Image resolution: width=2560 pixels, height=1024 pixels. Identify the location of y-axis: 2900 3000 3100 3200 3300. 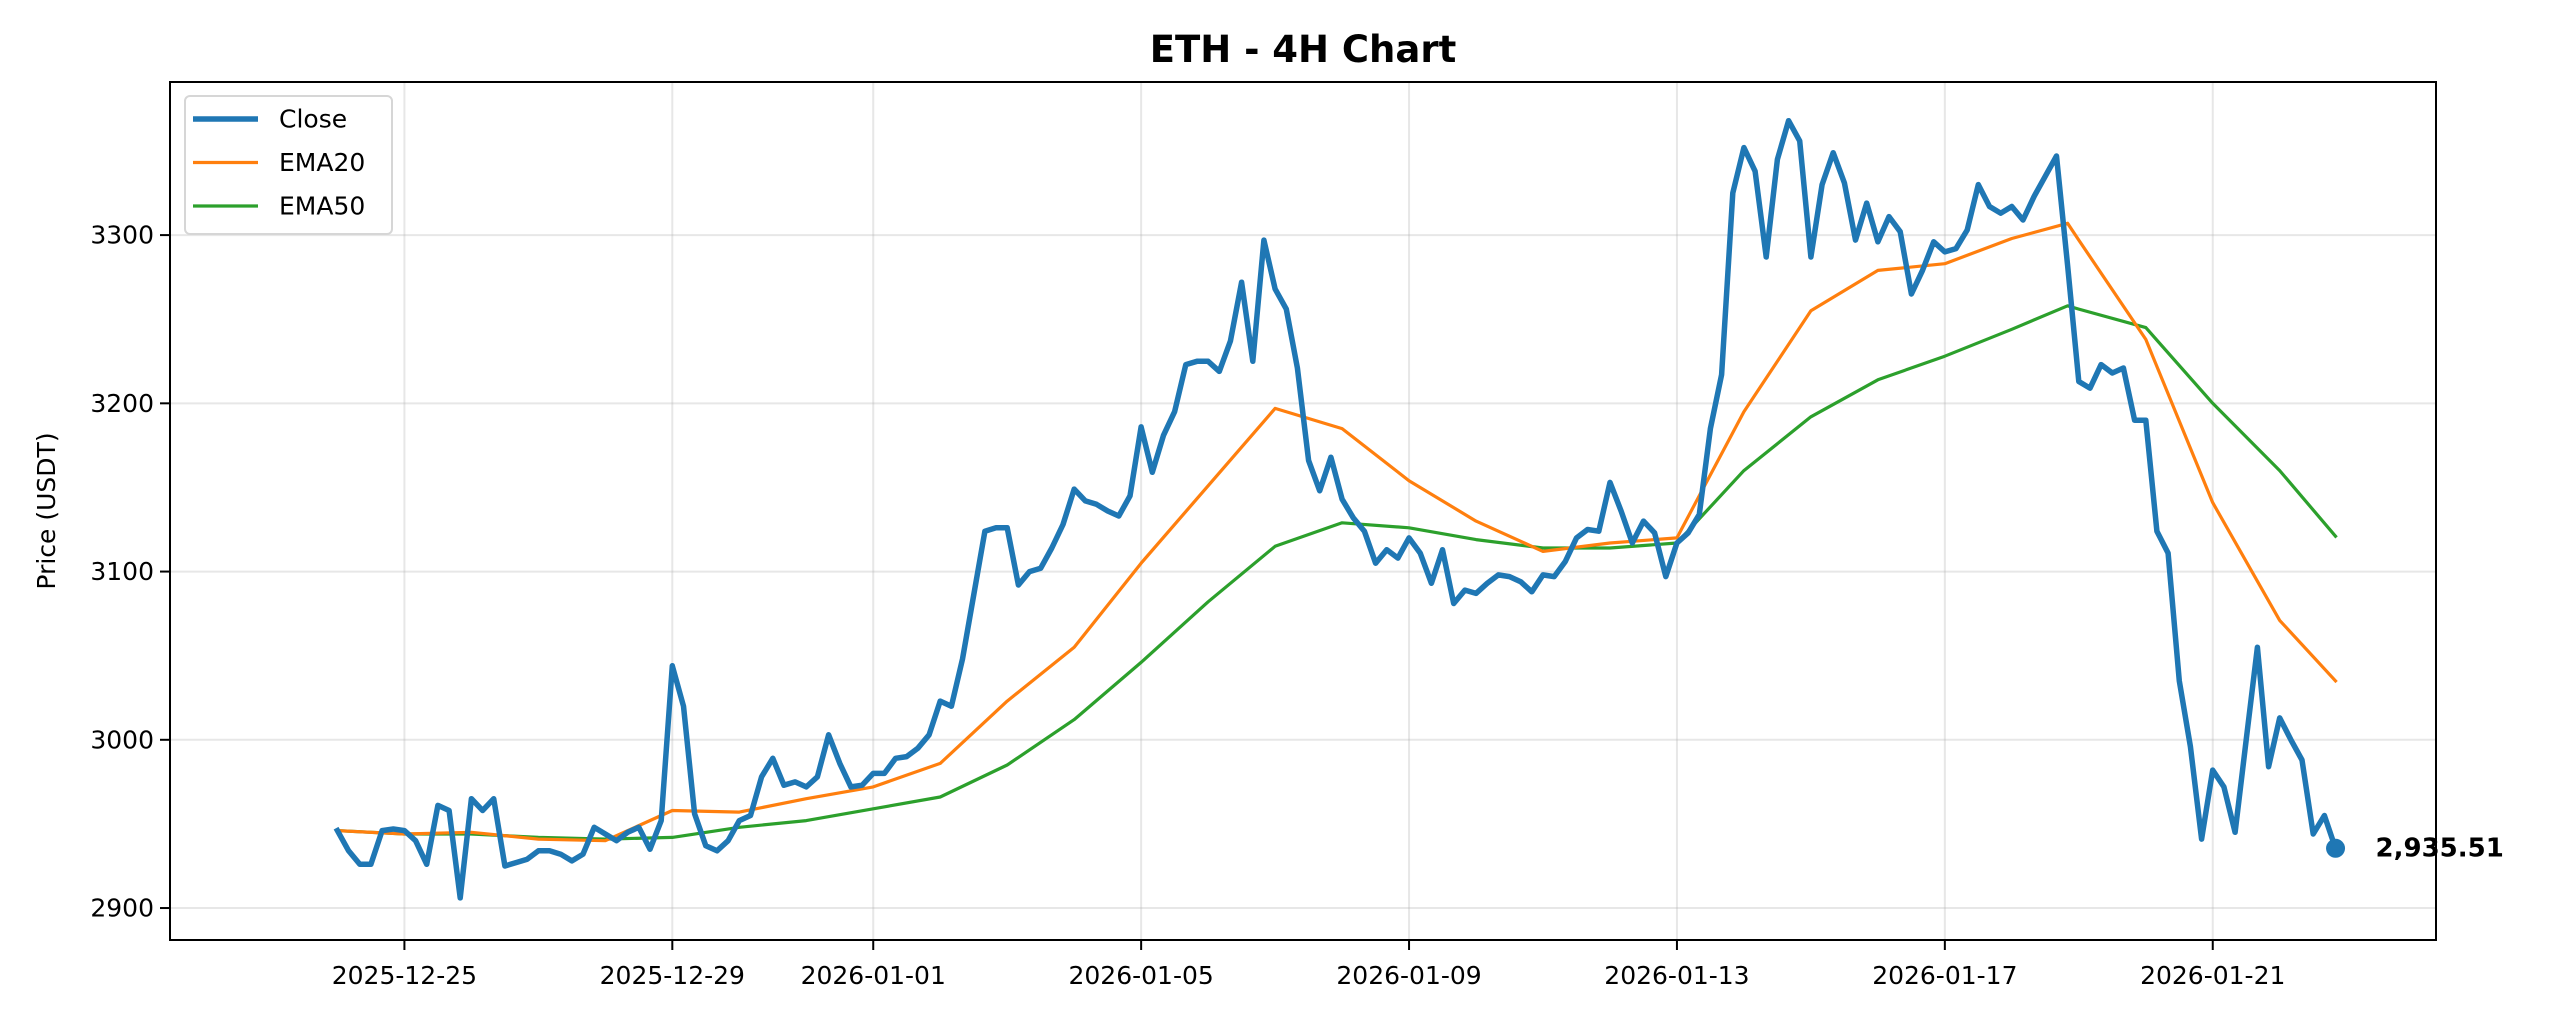
(130, 572).